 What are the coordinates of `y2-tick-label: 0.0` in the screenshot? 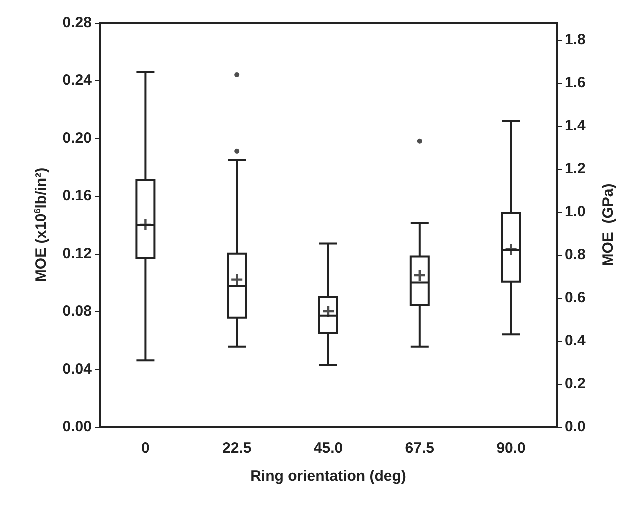 It's located at (575, 427).